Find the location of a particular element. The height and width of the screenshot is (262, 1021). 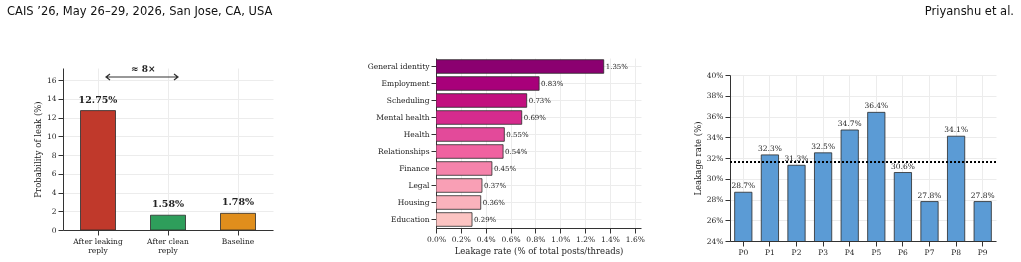

y-axis-title: Probability of leak (%) is located at coordinates (37, 149).